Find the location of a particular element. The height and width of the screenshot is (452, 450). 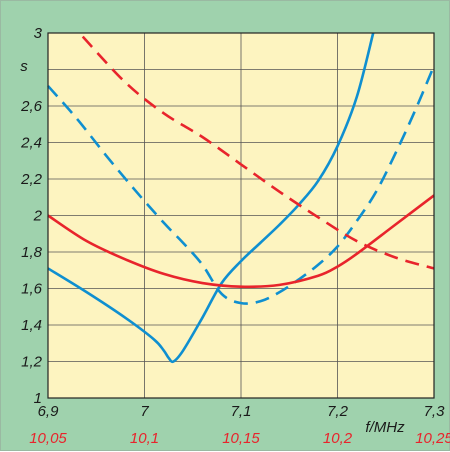

x2-tick-label: 10,25 is located at coordinates (432, 438).